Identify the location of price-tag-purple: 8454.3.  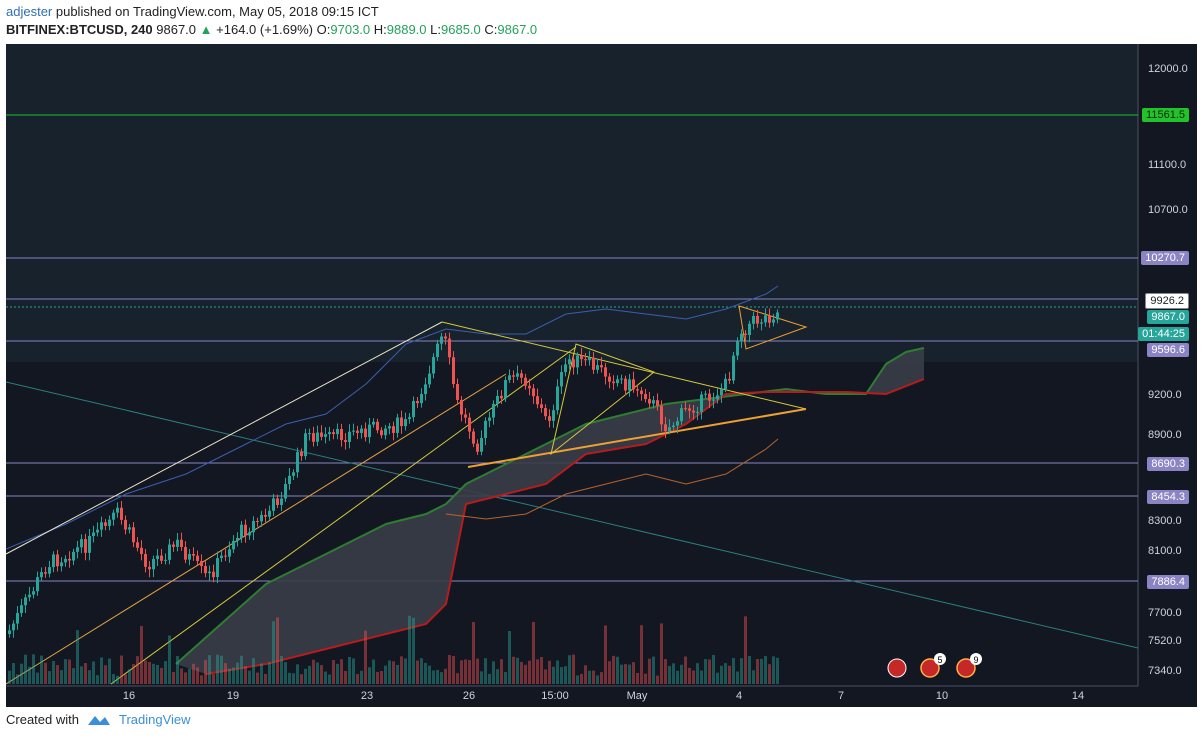
(1168, 497).